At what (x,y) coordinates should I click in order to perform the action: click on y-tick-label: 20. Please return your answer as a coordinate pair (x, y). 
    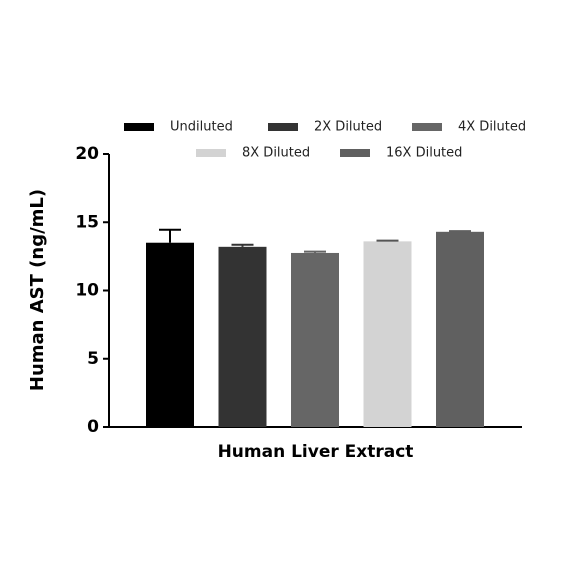
    Looking at the image, I should click on (87, 154).